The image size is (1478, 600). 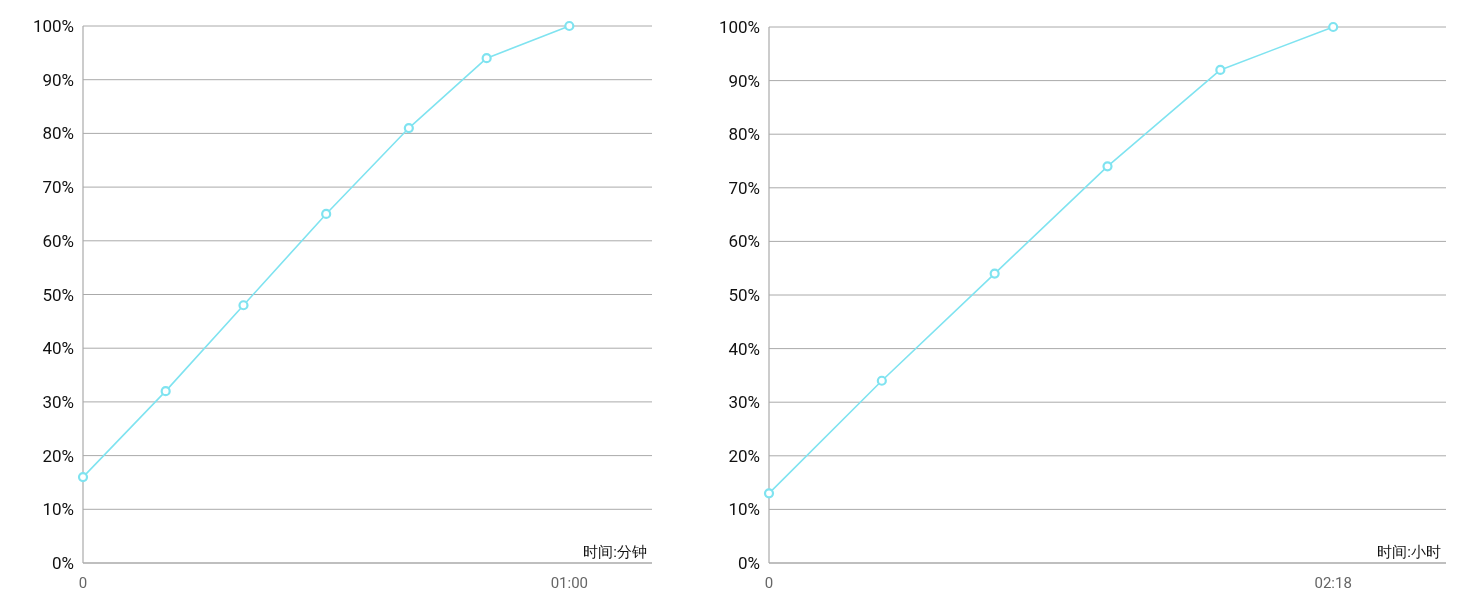 What do you see at coordinates (1333, 583) in the screenshot?
I see `x-tick-label: 02:18` at bounding box center [1333, 583].